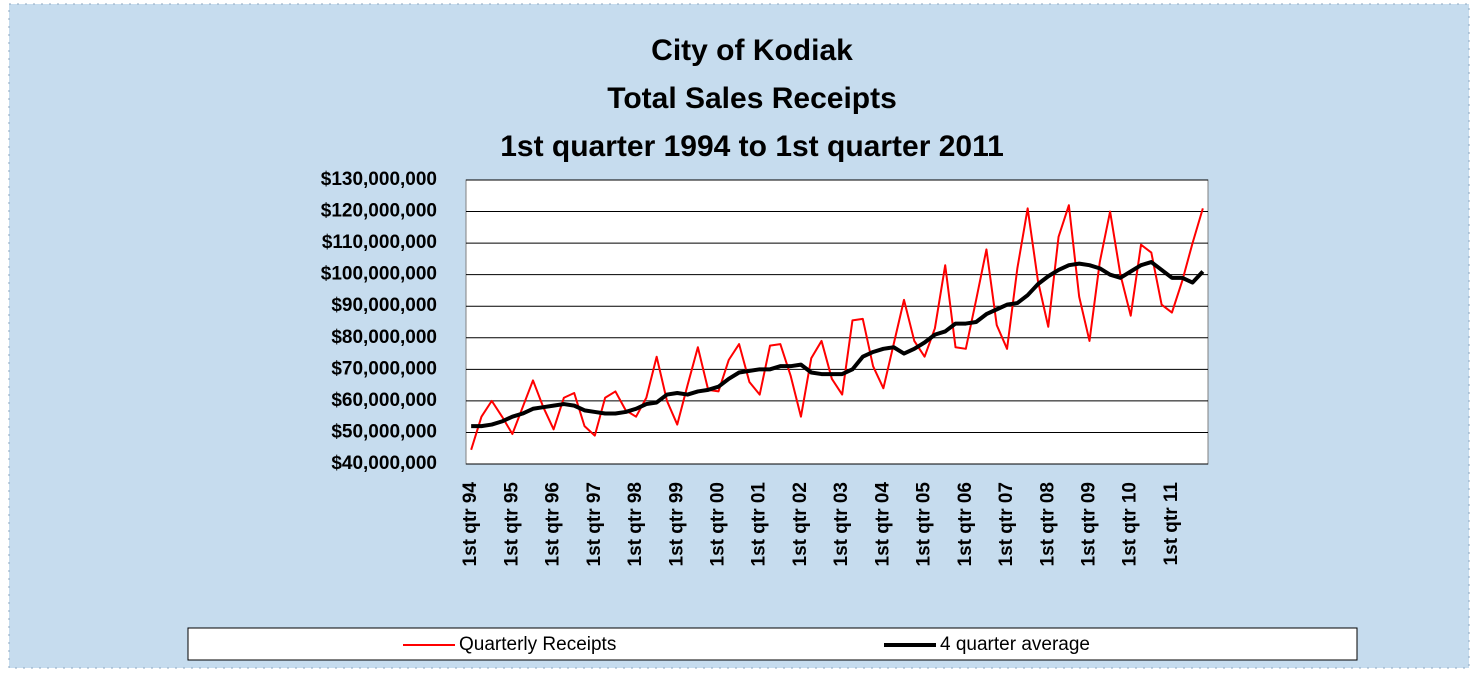  What do you see at coordinates (1130, 524) in the screenshot?
I see `x-tick-label: 1st qtr 10` at bounding box center [1130, 524].